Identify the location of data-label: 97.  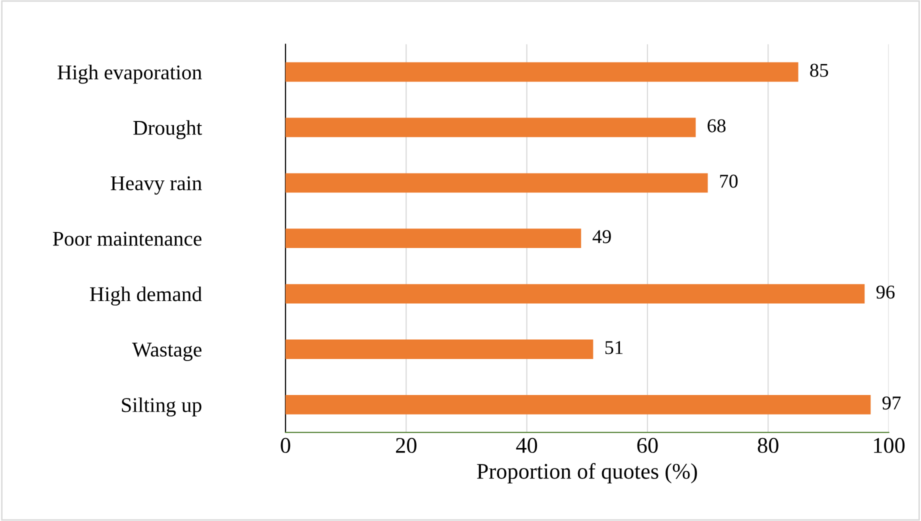
(891, 403).